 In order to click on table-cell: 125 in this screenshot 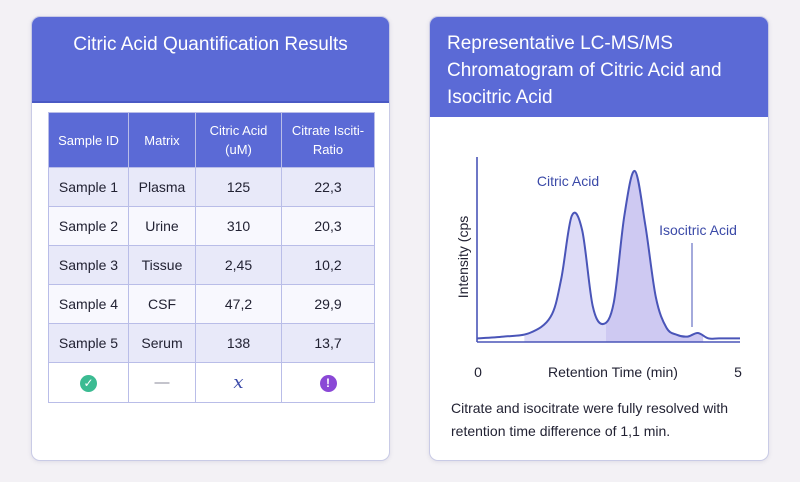, I will do `click(238, 187)`.